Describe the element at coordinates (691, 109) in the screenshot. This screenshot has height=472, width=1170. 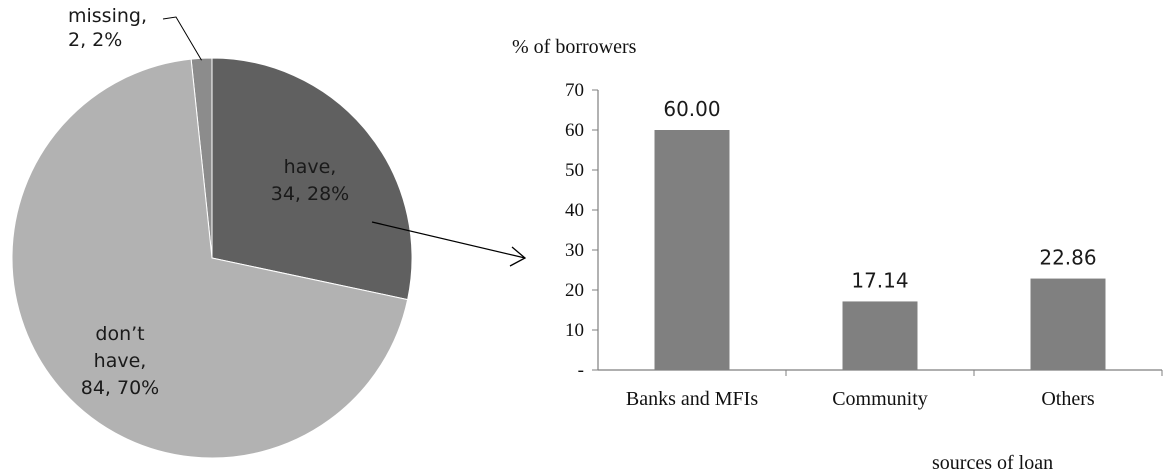
I see `bar-value-label: 60.00` at that location.